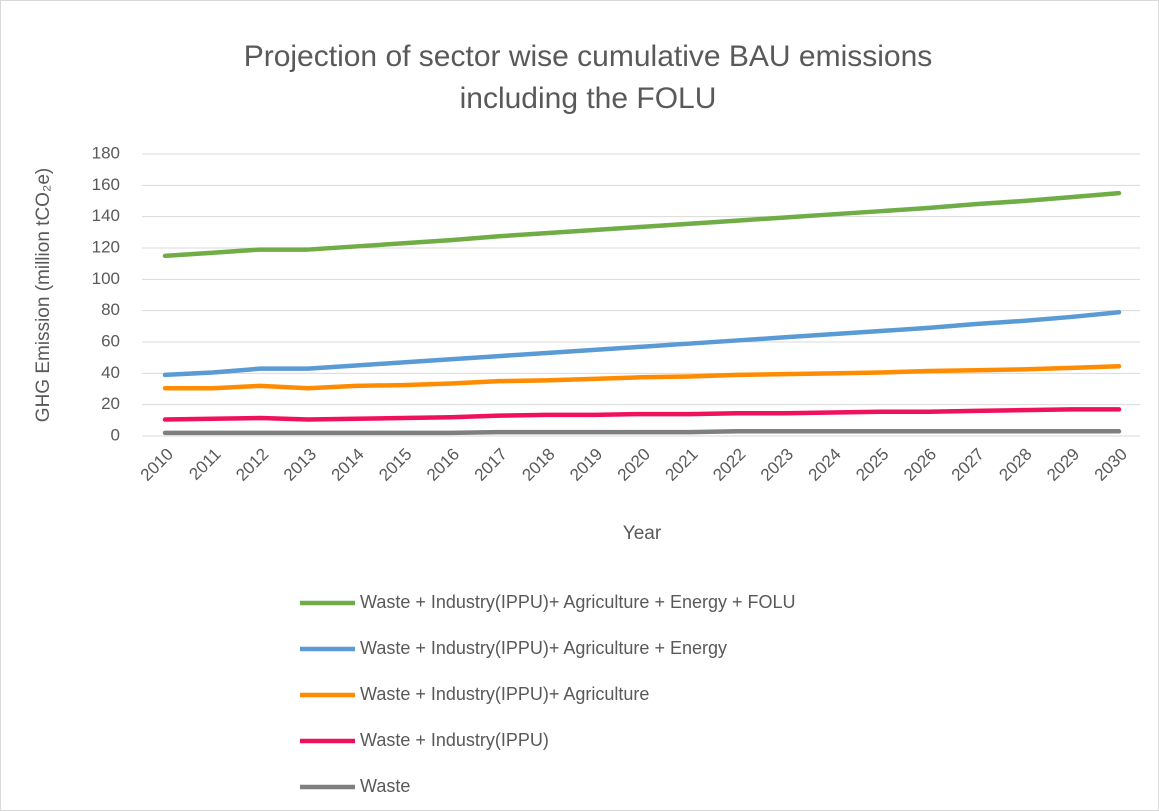 This screenshot has height=811, width=1159. I want to click on y-tick-label: 120, so click(106, 246).